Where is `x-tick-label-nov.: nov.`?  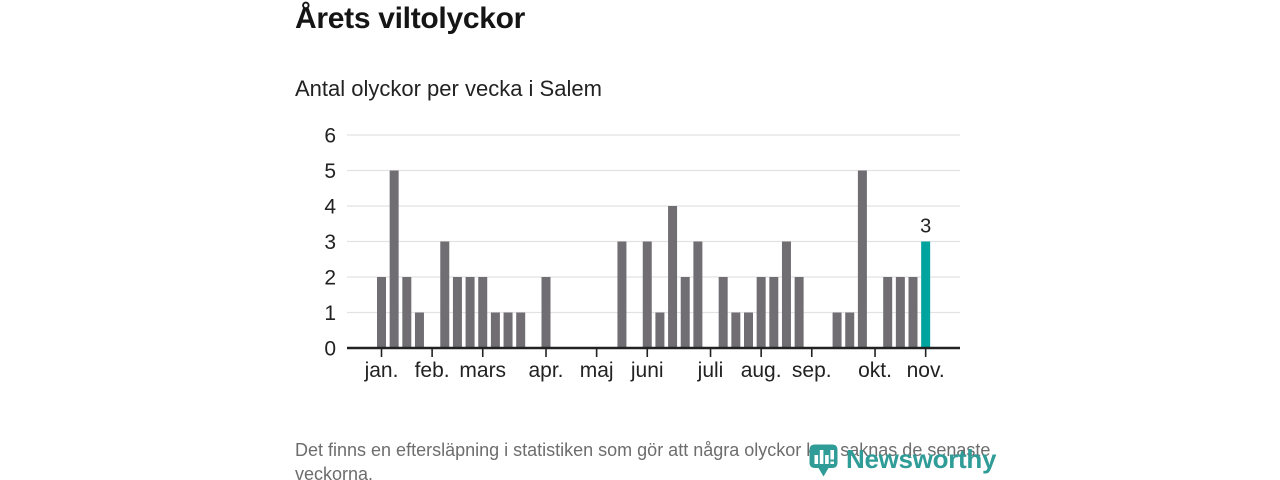 x-tick-label-nov.: nov. is located at coordinates (926, 370).